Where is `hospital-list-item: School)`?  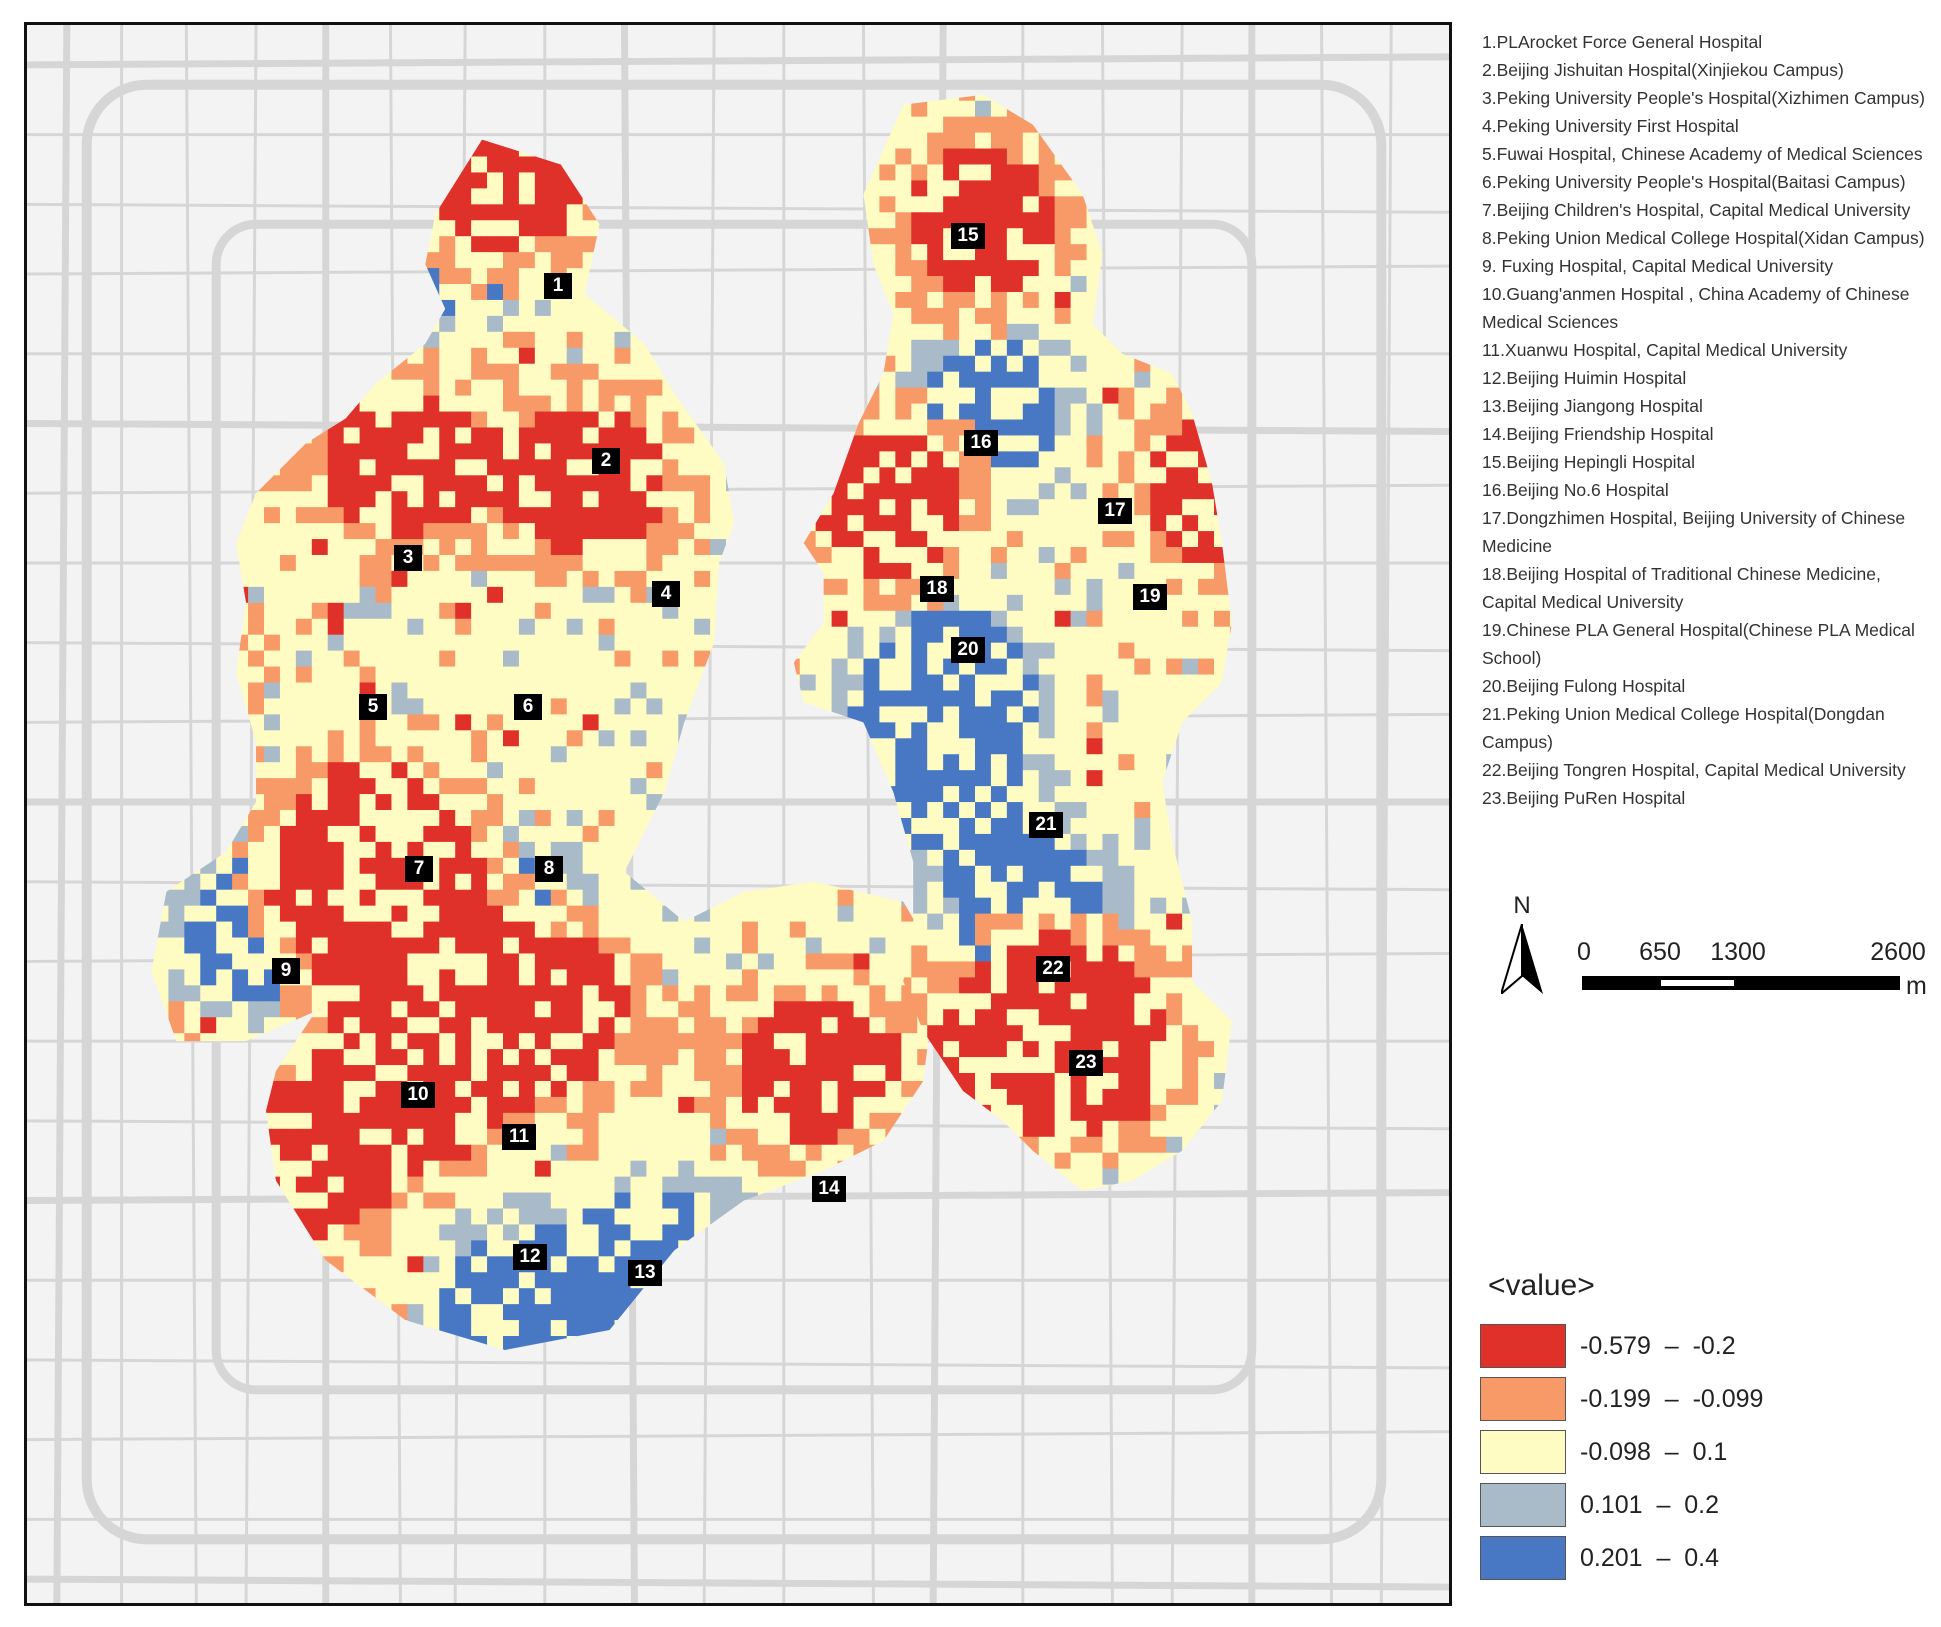
hospital-list-item: School) is located at coordinates (1512, 658).